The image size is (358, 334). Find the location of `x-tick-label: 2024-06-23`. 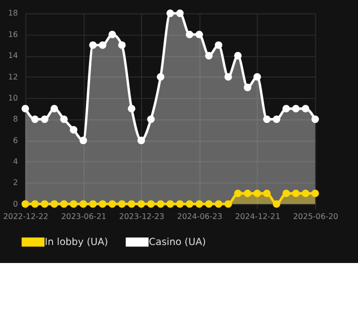

x-tick-label: 2024-06-23 is located at coordinates (199, 217).